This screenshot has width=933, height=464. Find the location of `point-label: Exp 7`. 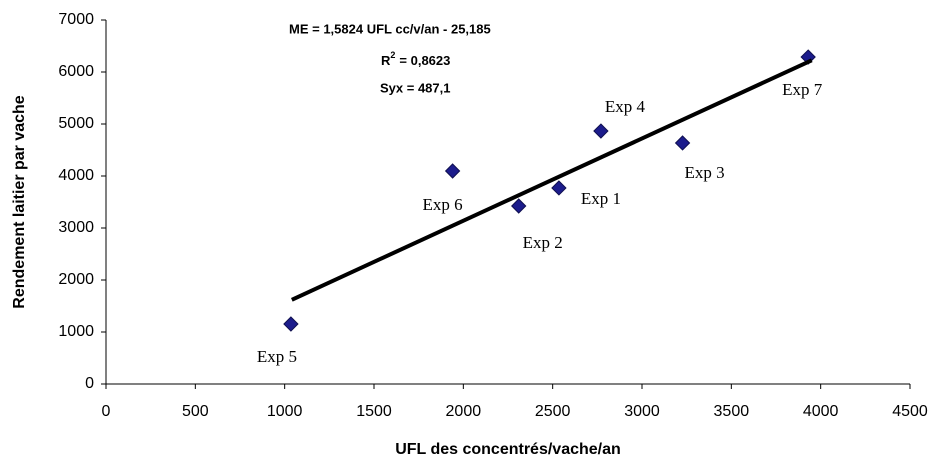

point-label: Exp 7 is located at coordinates (802, 89).